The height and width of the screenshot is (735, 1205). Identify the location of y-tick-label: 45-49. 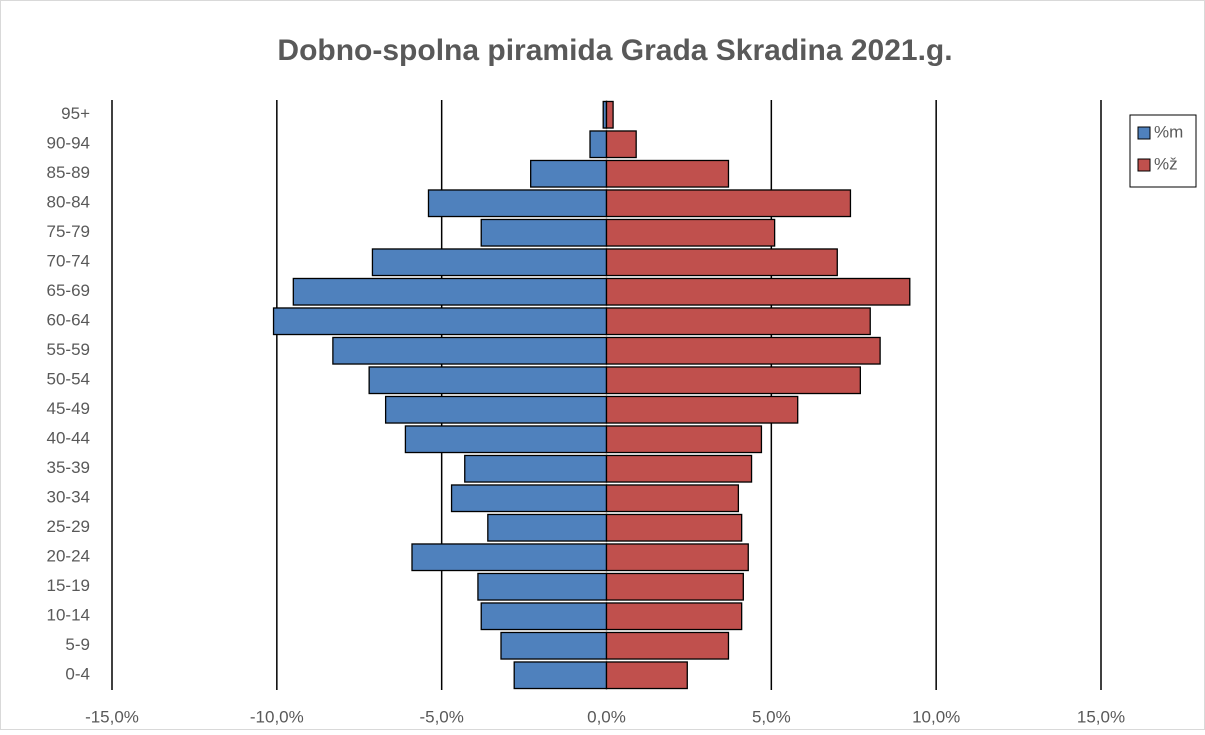
(68, 408).